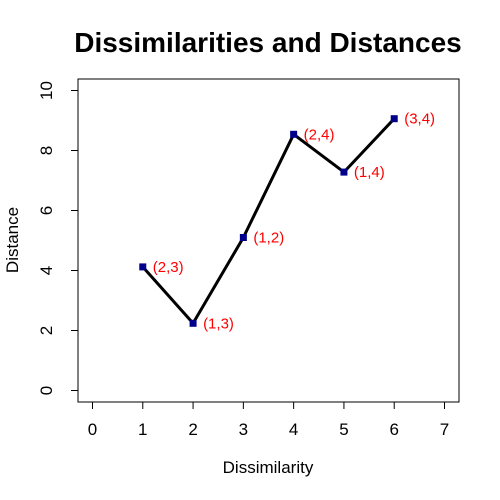 This screenshot has width=500, height=500. What do you see at coordinates (46, 330) in the screenshot?
I see `y-tick-label: 2` at bounding box center [46, 330].